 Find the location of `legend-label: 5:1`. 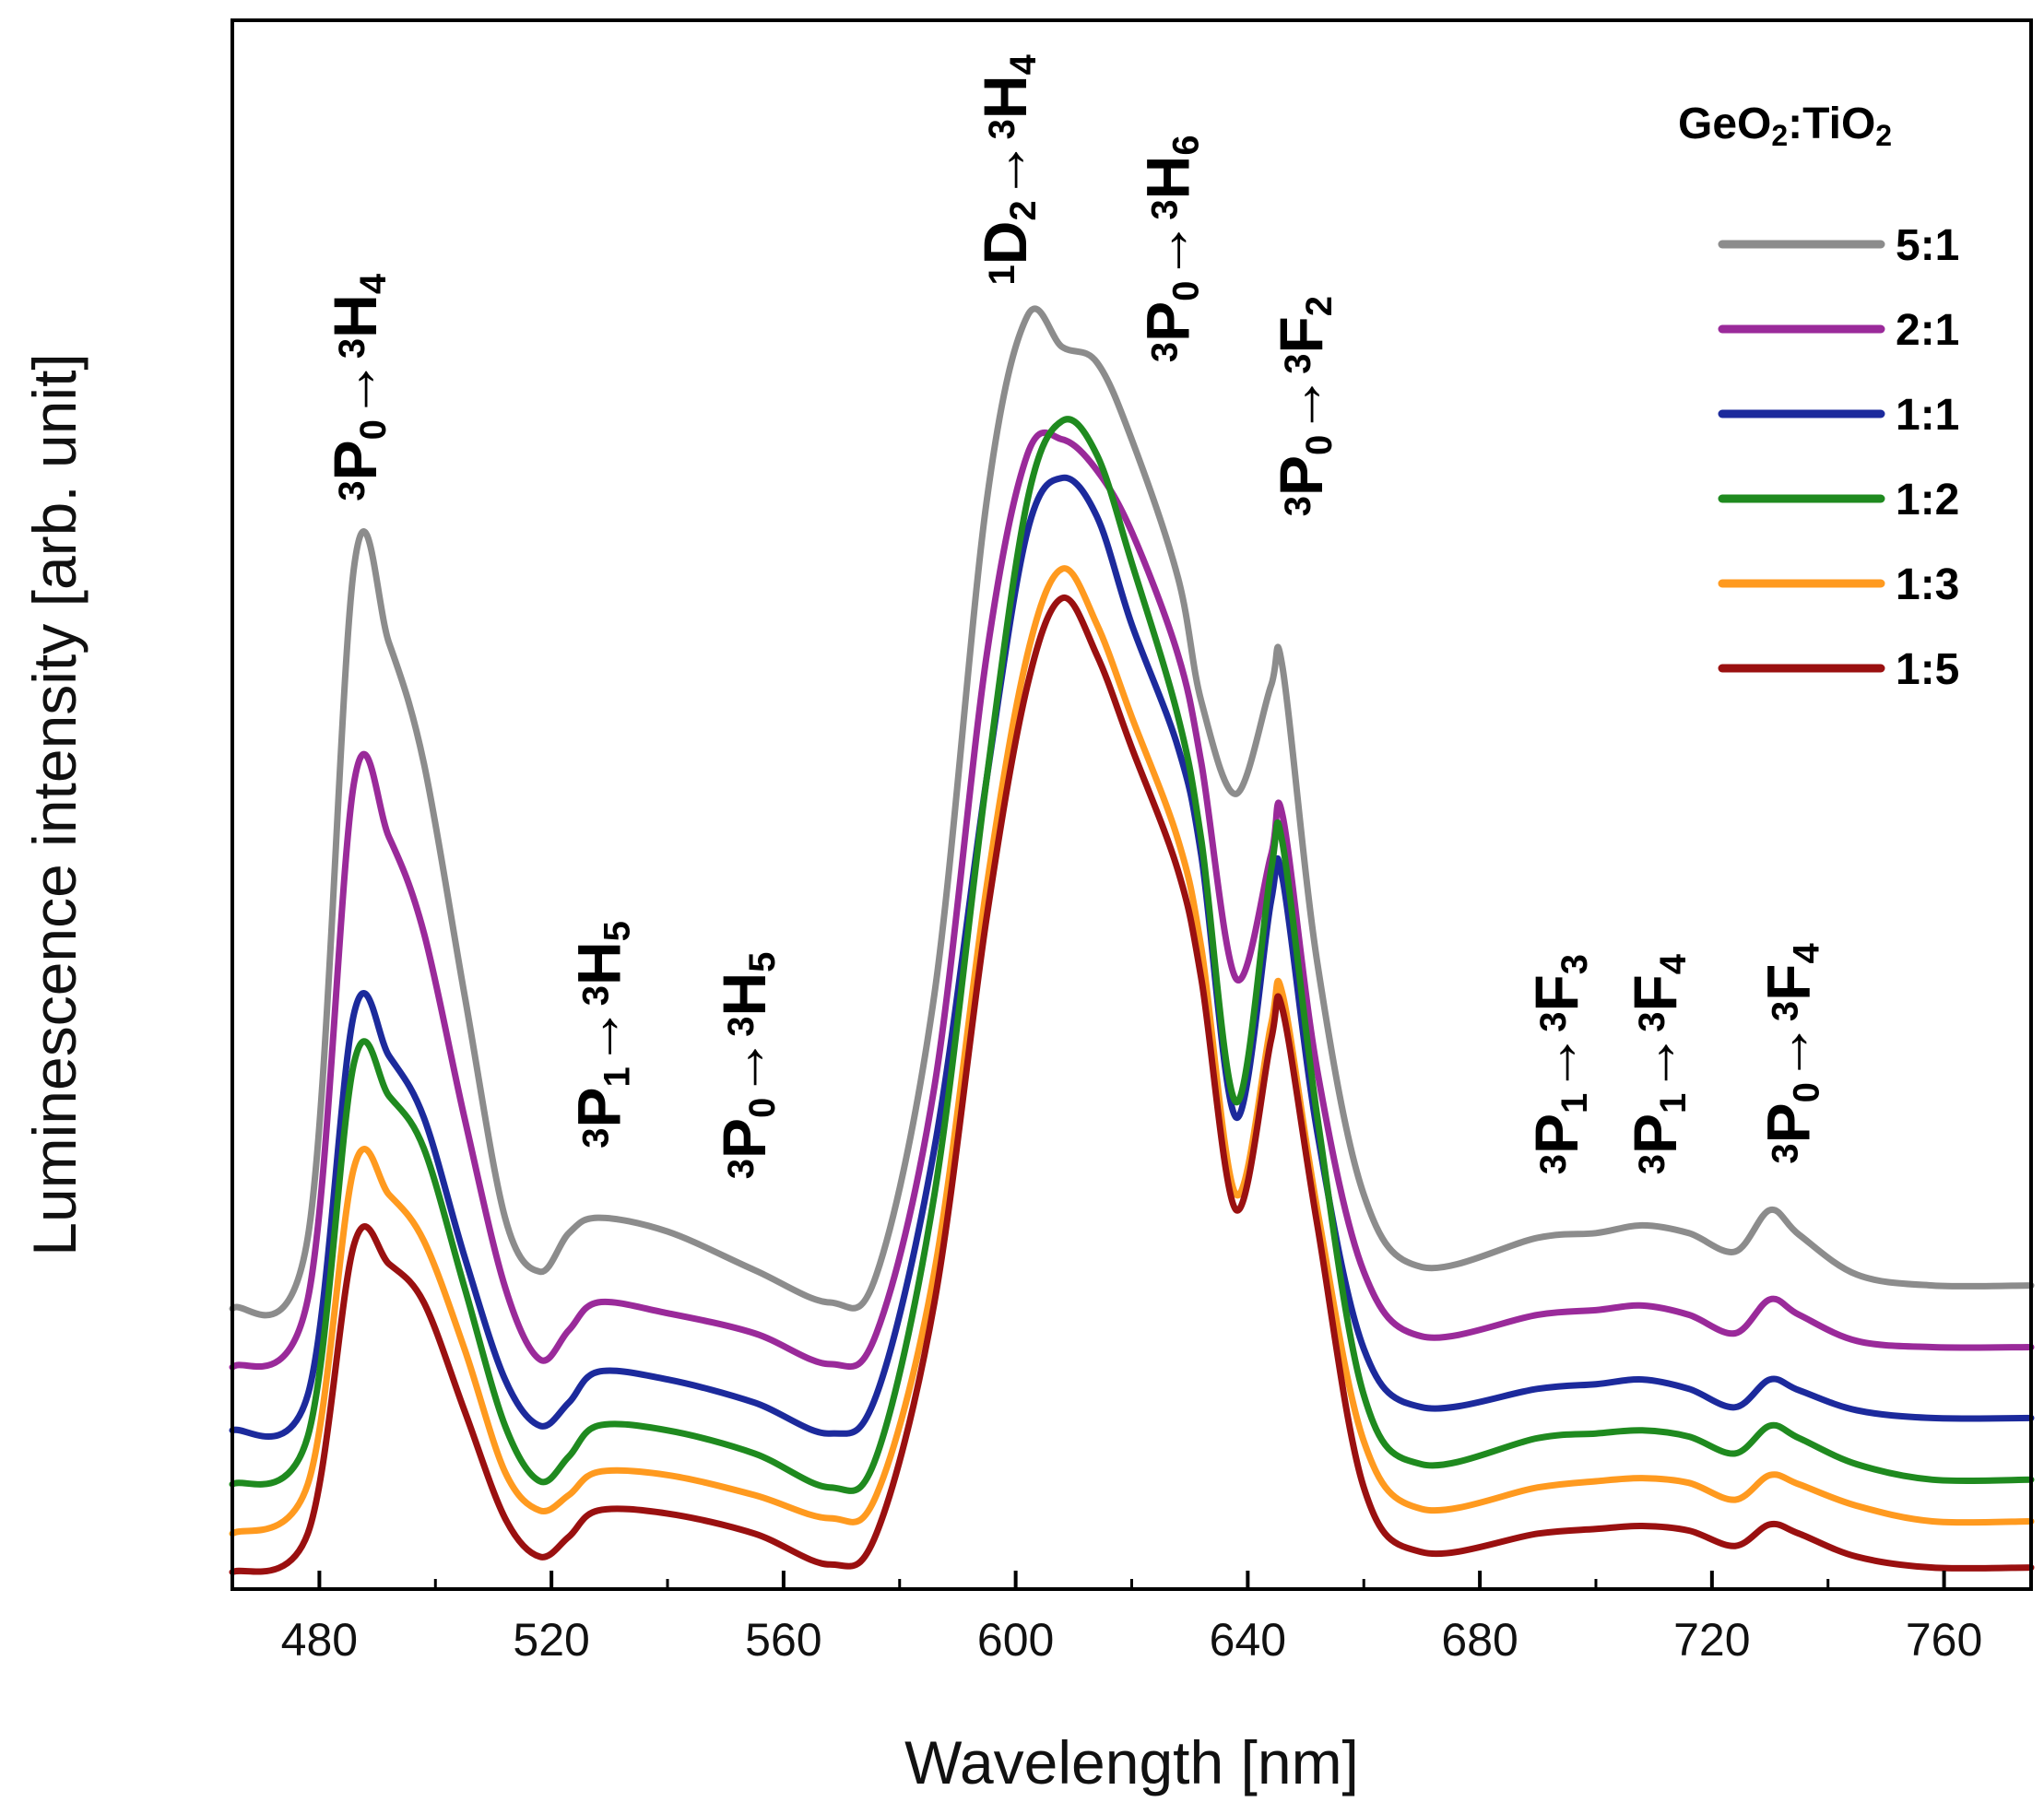

legend-label: 5:1 is located at coordinates (1928, 245).